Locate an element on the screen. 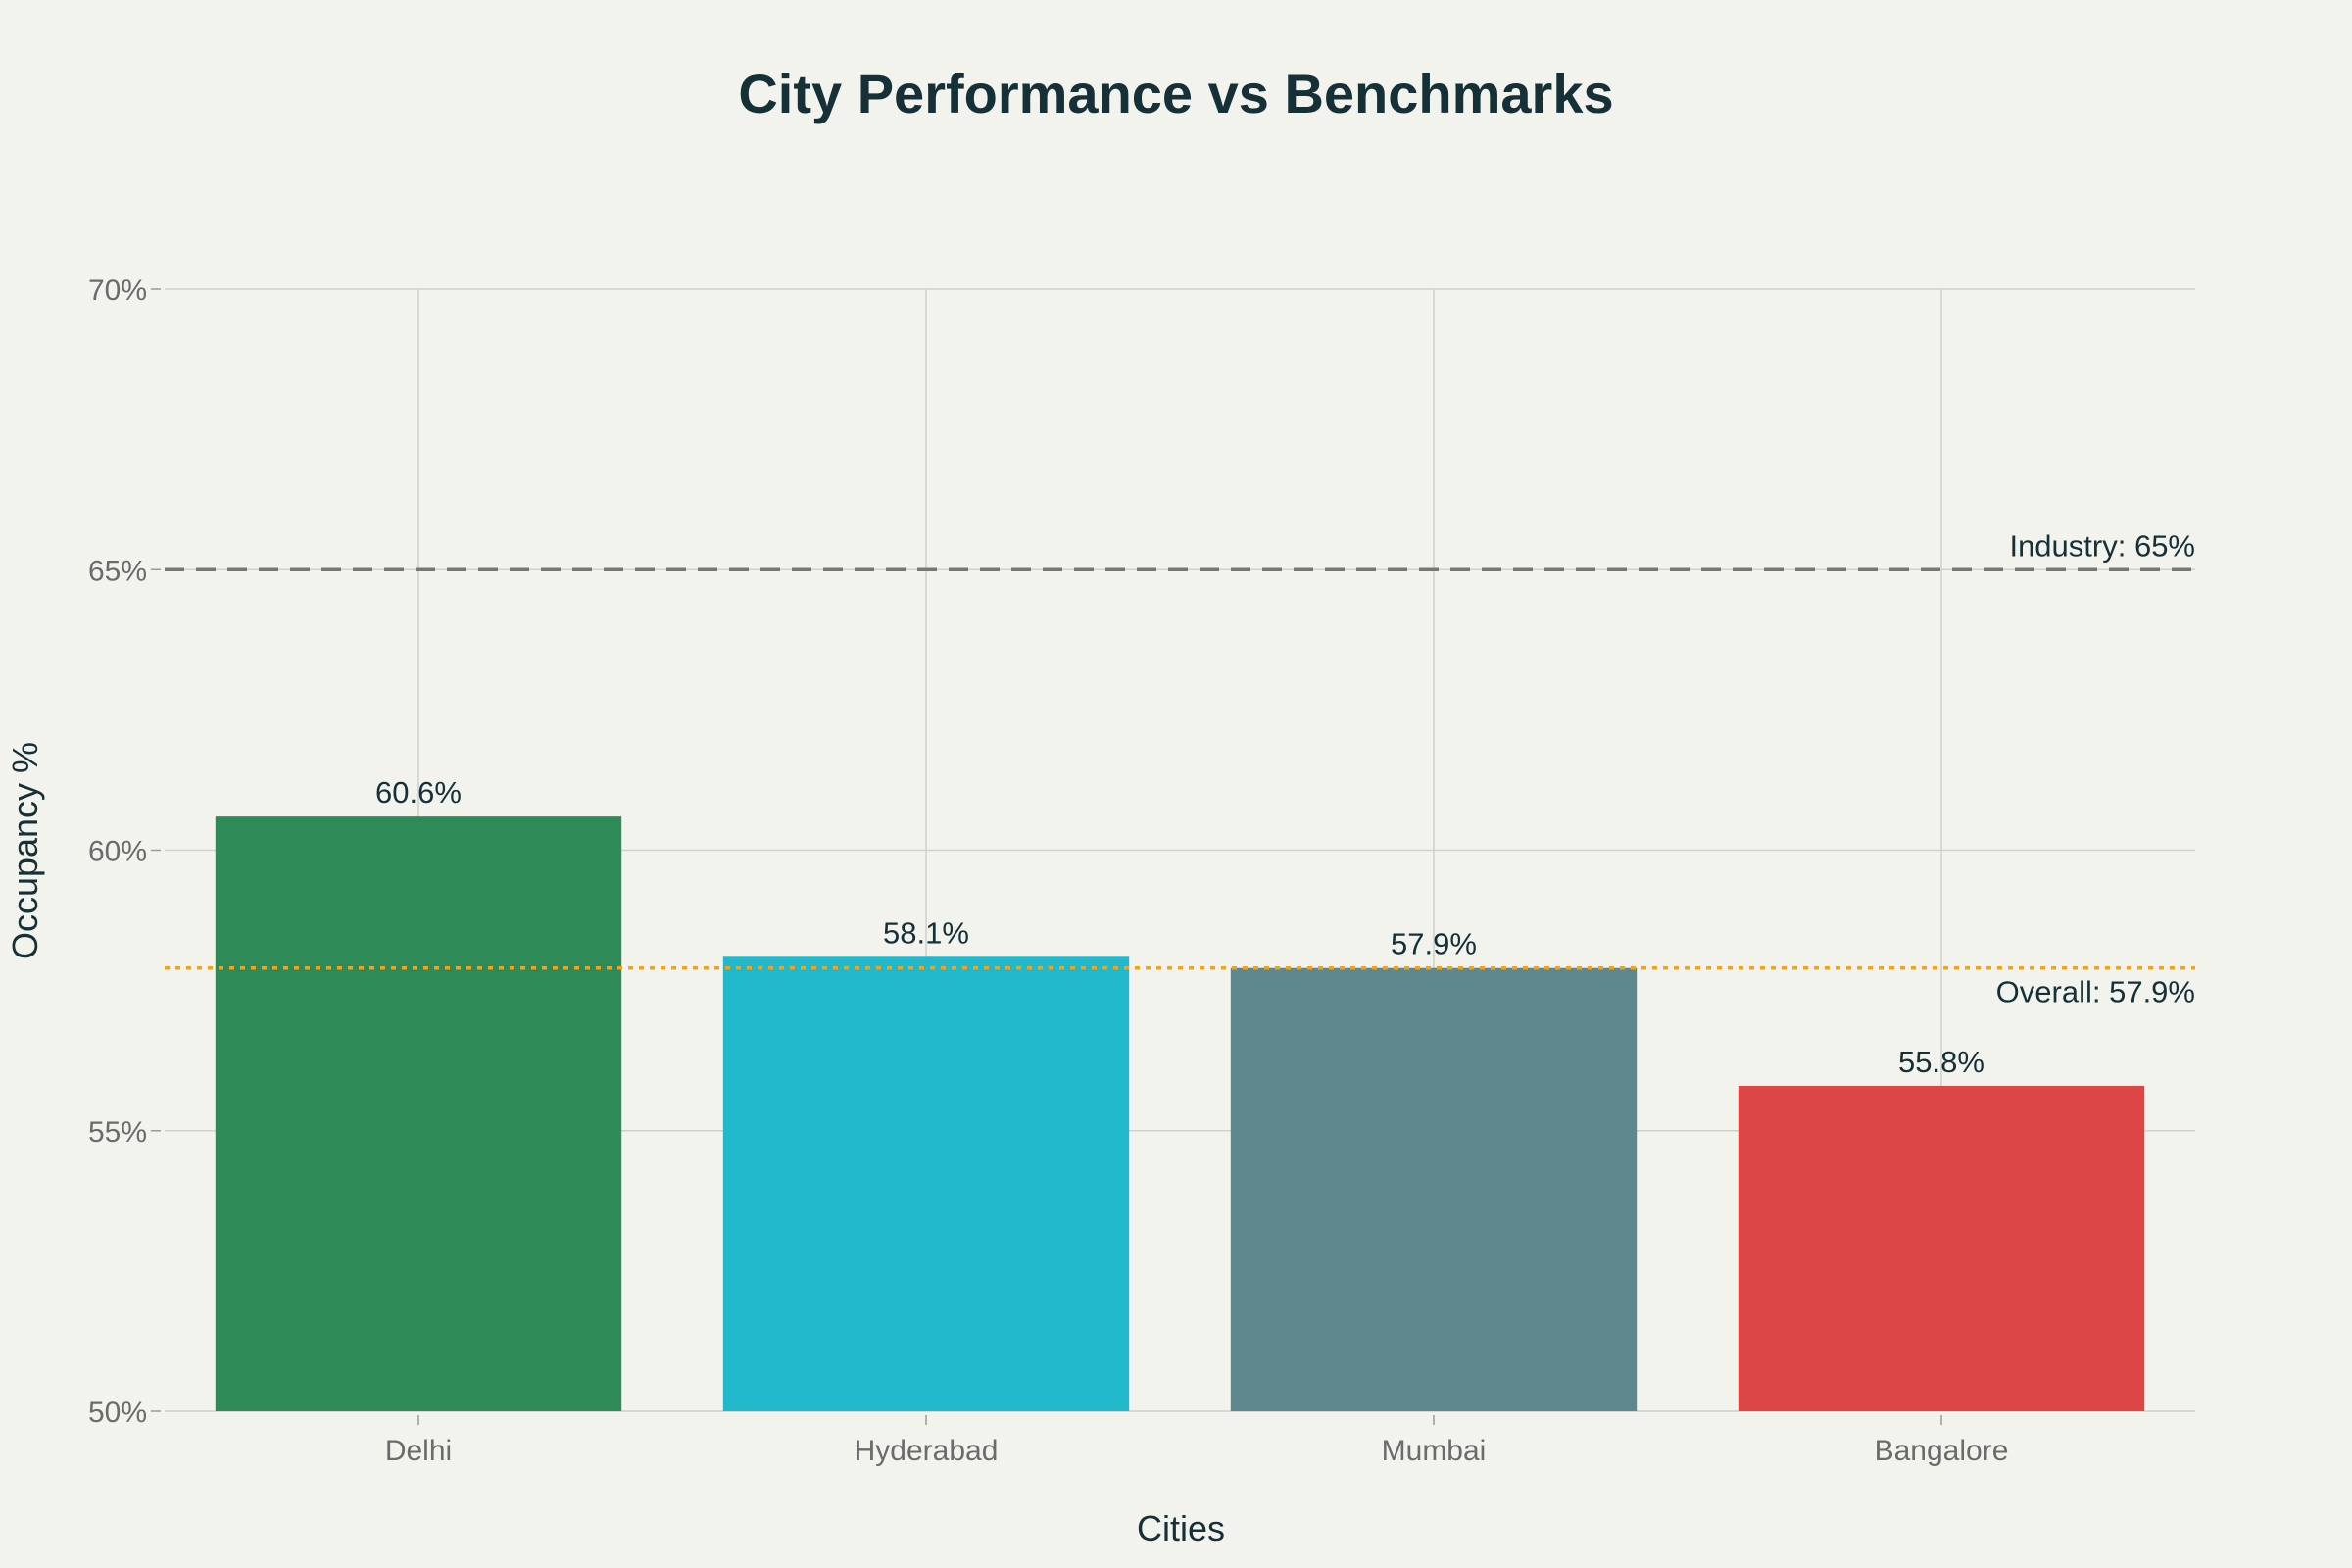 The width and height of the screenshot is (2352, 1568). bar-value-label: 60.6% is located at coordinates (418, 792).